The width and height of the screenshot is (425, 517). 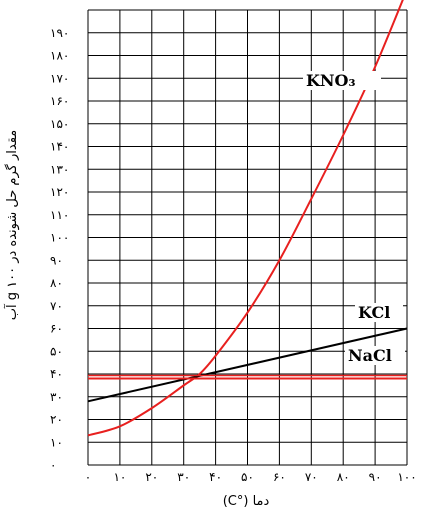 What do you see at coordinates (374, 312) in the screenshot?
I see `series-label-1: KCl` at bounding box center [374, 312].